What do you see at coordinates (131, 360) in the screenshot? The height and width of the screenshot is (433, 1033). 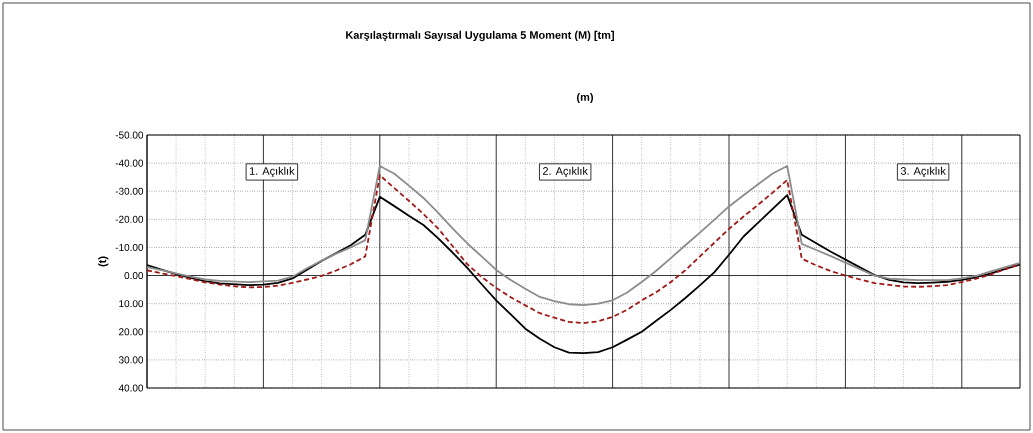 I see `y-tick-label: 30.00` at bounding box center [131, 360].